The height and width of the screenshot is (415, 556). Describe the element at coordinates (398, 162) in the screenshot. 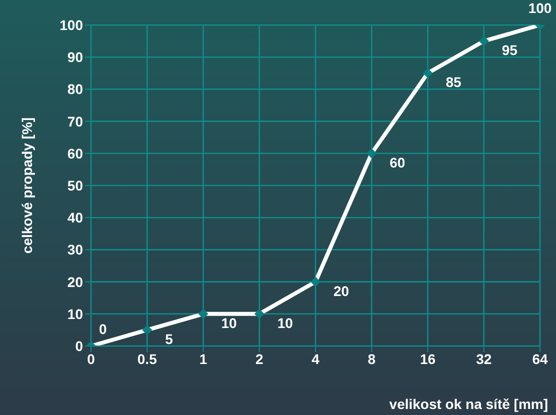

I see `data-label: 60` at that location.